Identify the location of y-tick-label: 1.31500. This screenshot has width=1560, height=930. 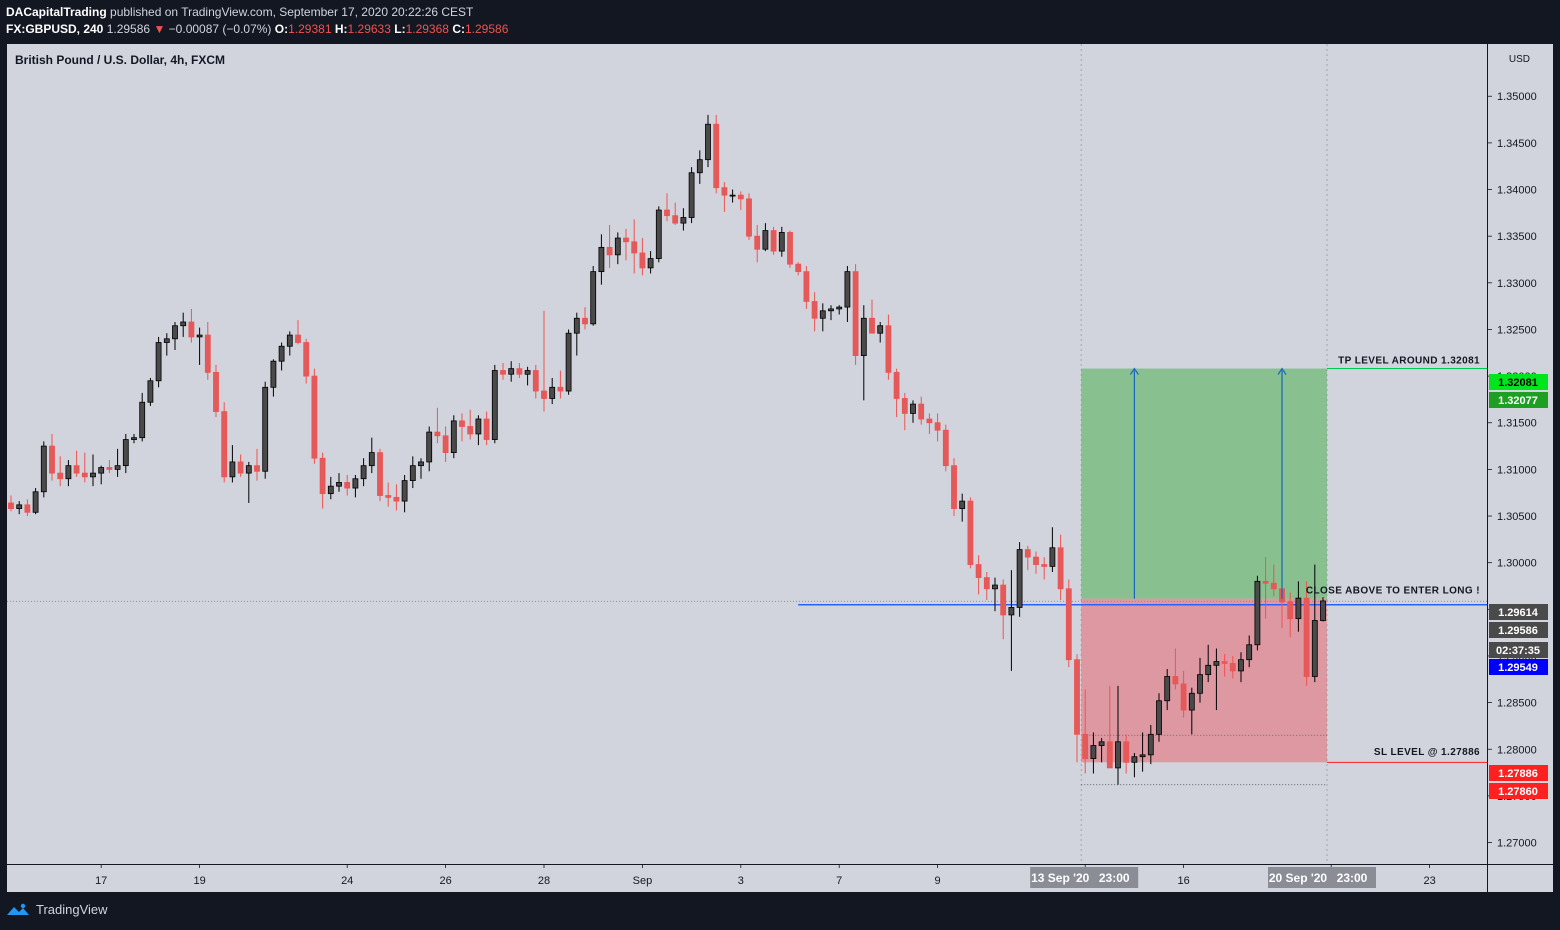
(1517, 424).